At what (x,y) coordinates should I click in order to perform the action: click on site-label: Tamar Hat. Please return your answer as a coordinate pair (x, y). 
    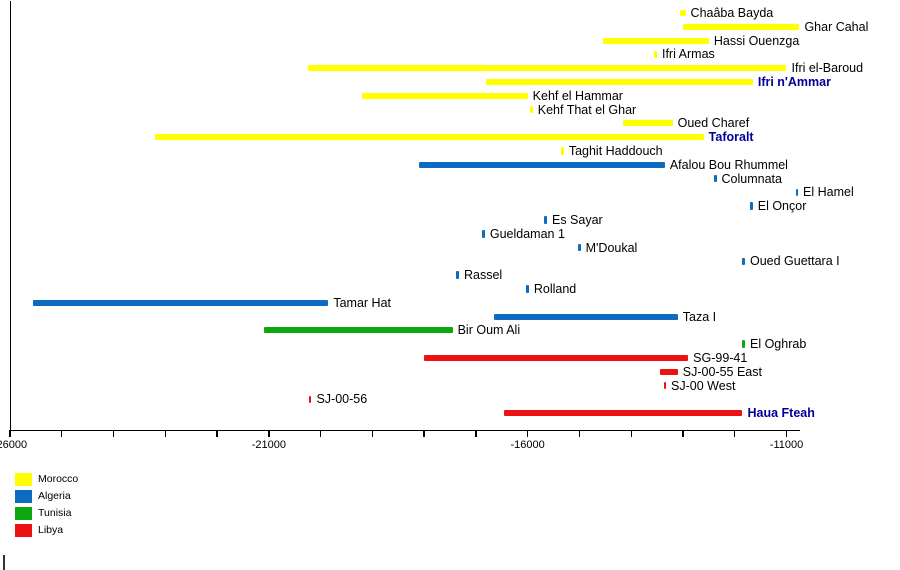
    Looking at the image, I should click on (362, 302).